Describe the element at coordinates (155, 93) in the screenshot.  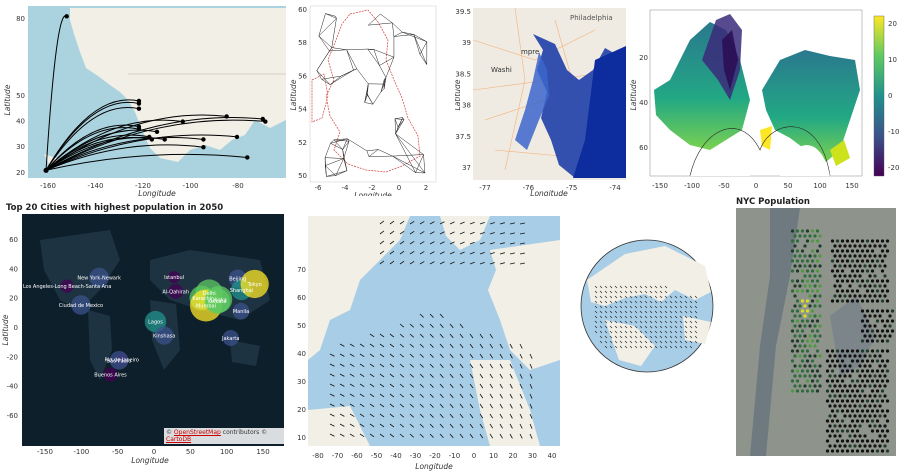
I see `flight-lines` at that location.